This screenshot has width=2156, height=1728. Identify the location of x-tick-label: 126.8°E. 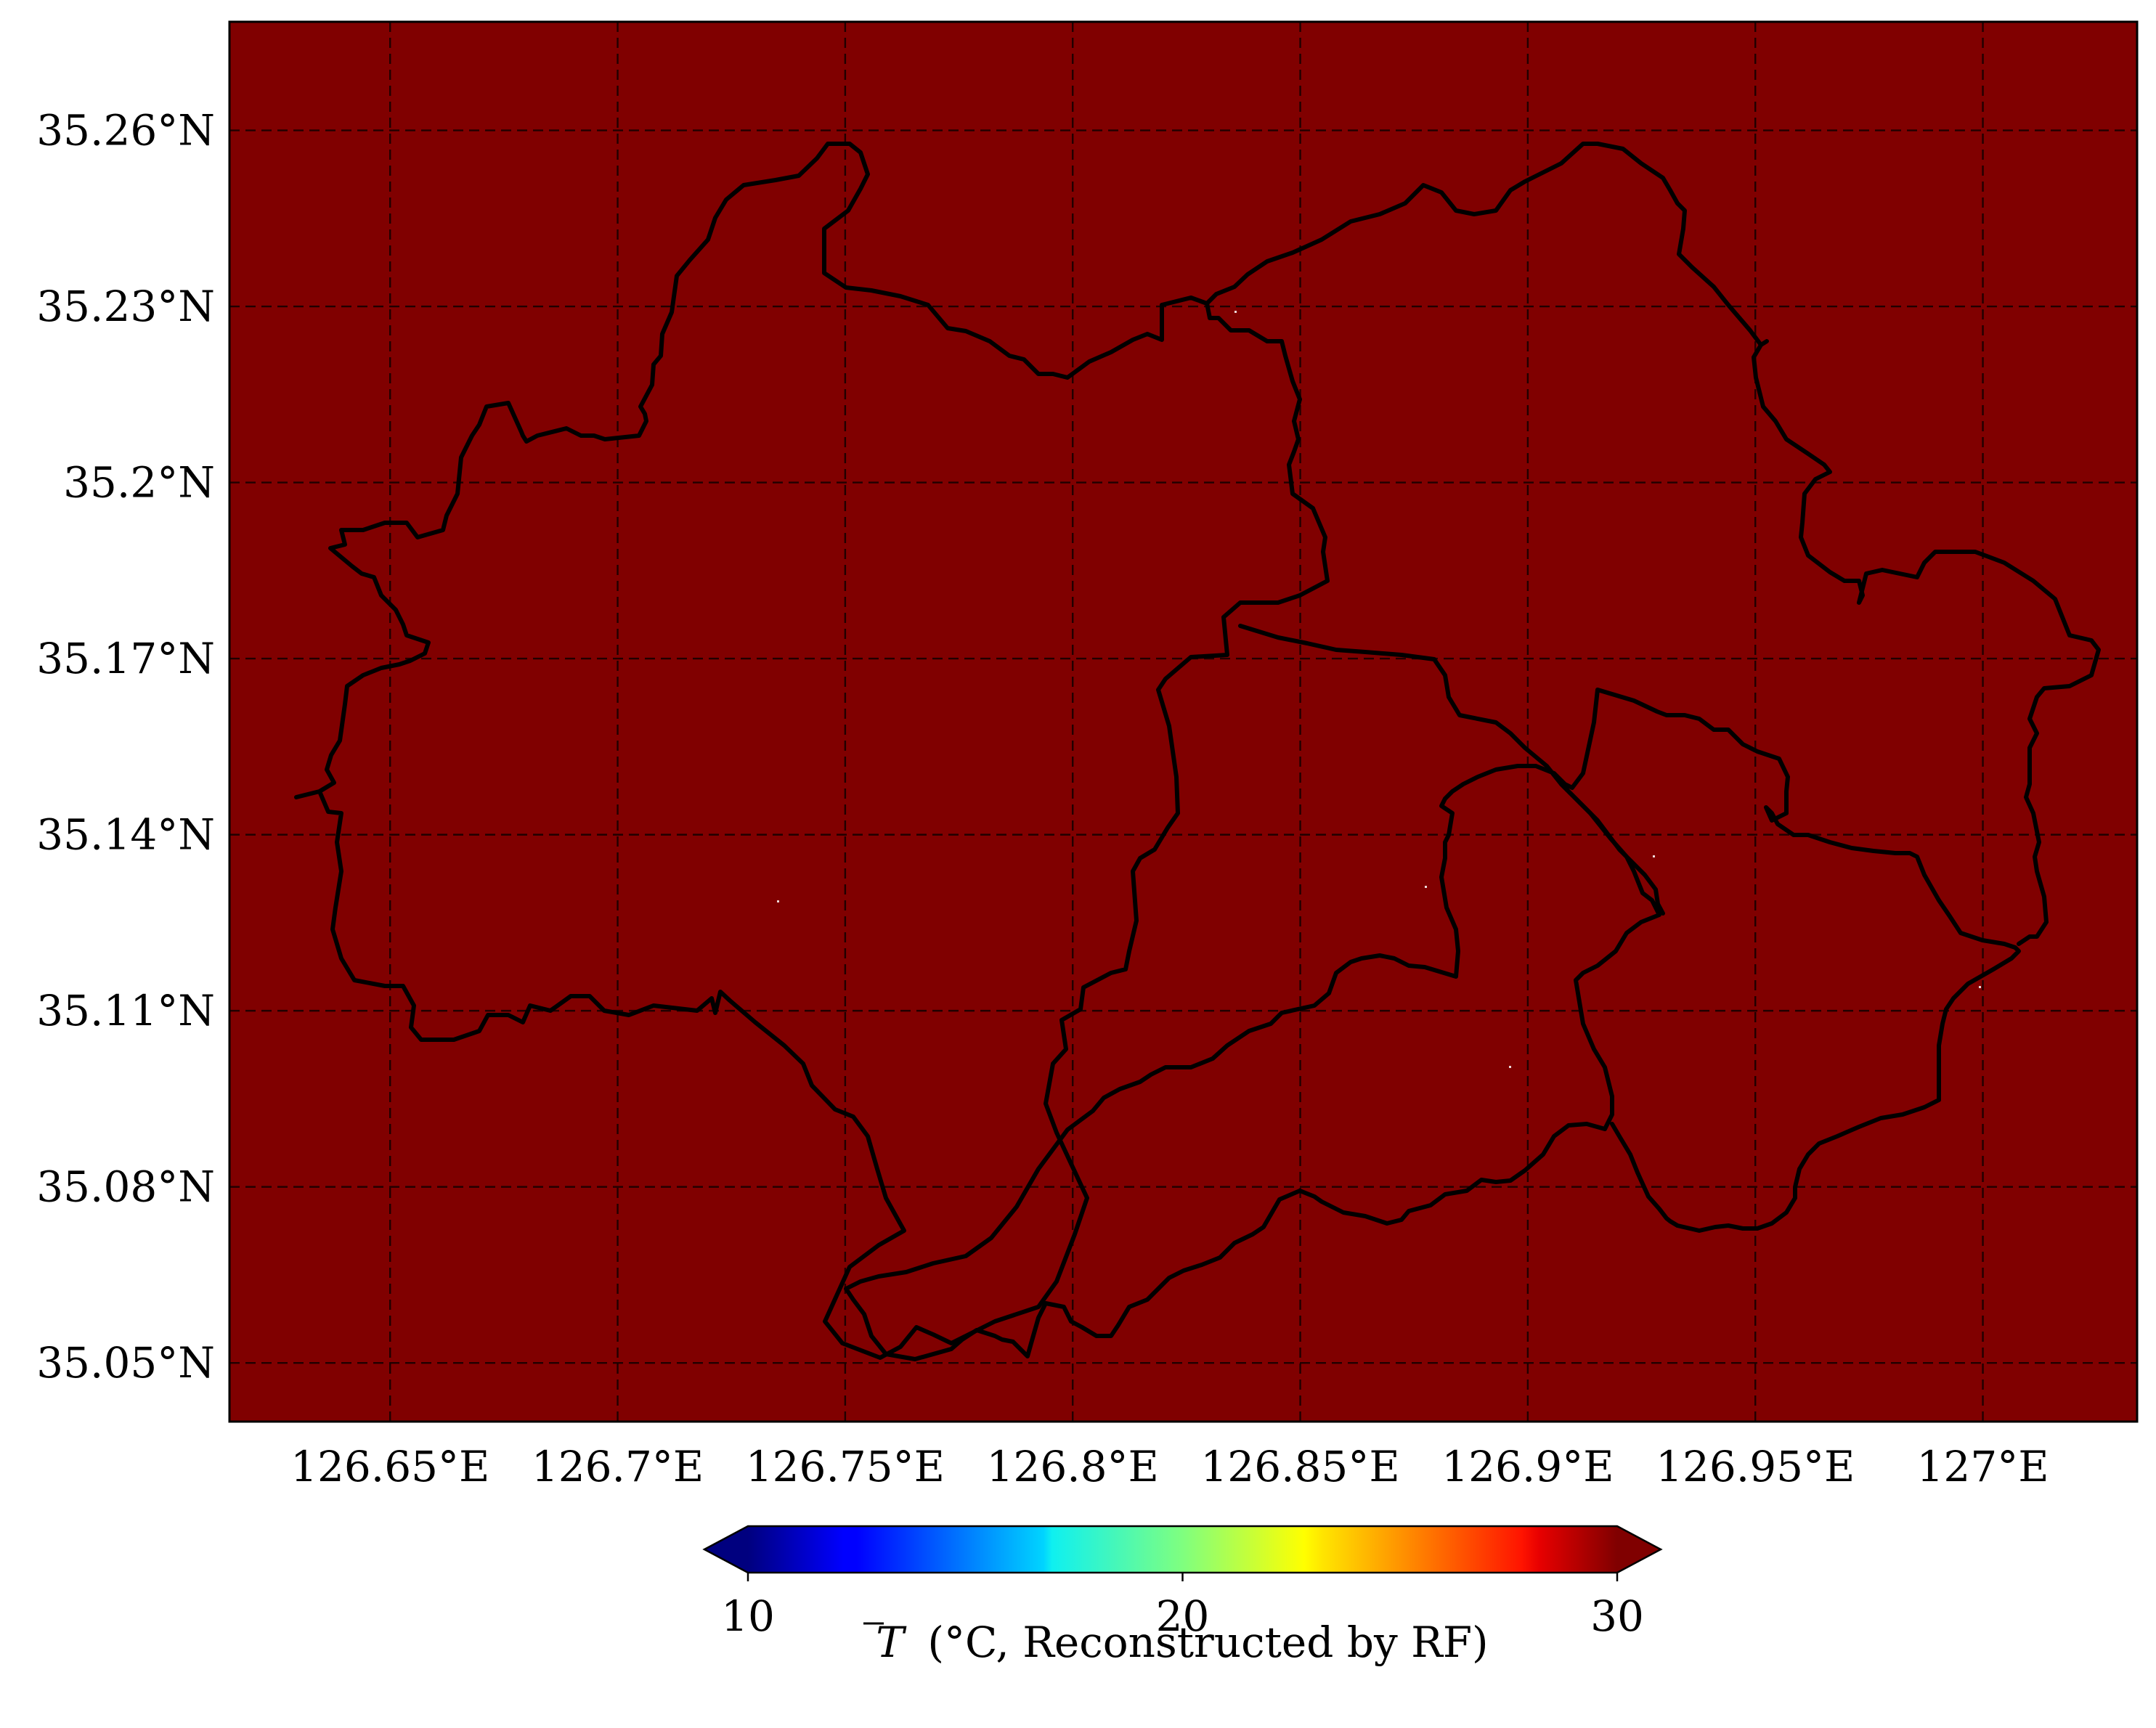
(1073, 1466).